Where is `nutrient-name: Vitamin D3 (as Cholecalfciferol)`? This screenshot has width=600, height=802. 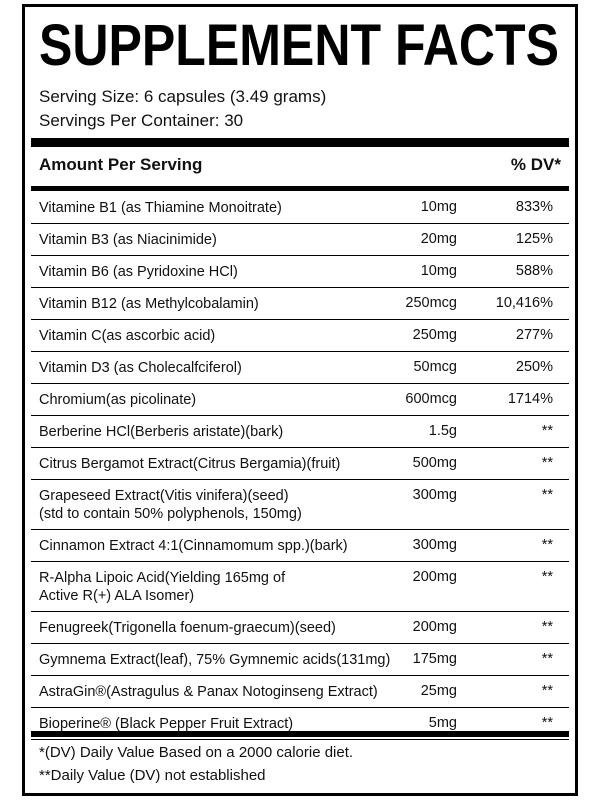 nutrient-name: Vitamin D3 (as Cholecalfciferol) is located at coordinates (140, 368).